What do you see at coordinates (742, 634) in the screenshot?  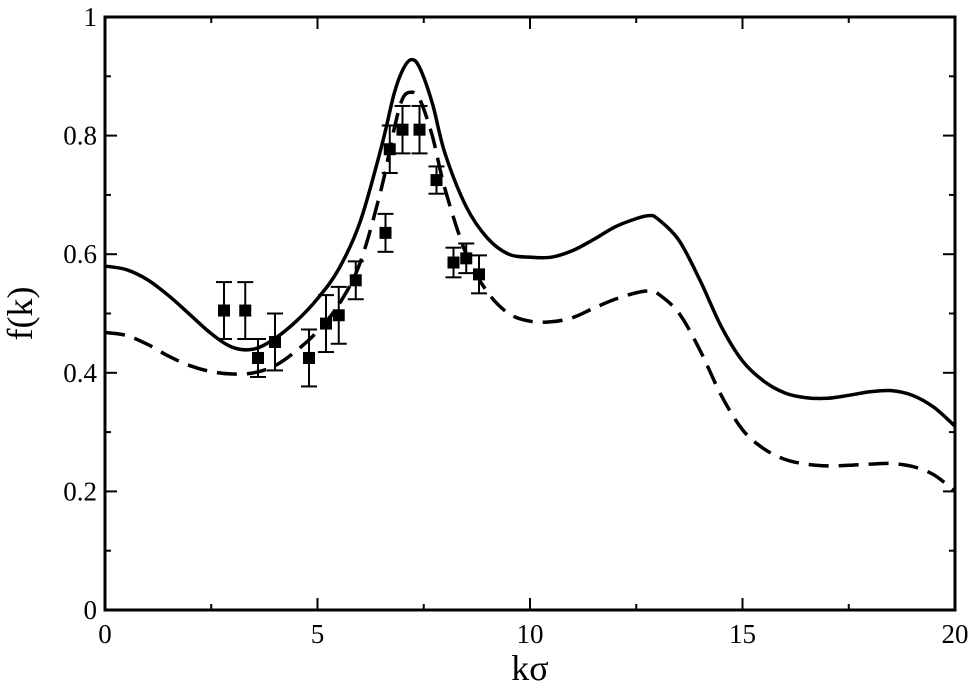 I see `x-tick-label: 15` at bounding box center [742, 634].